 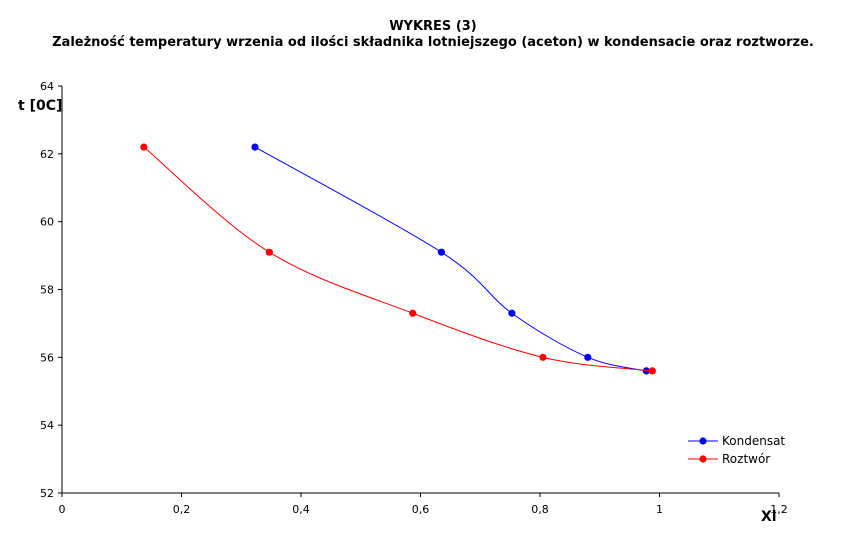 What do you see at coordinates (659, 509) in the screenshot?
I see `x-tick-label: 1` at bounding box center [659, 509].